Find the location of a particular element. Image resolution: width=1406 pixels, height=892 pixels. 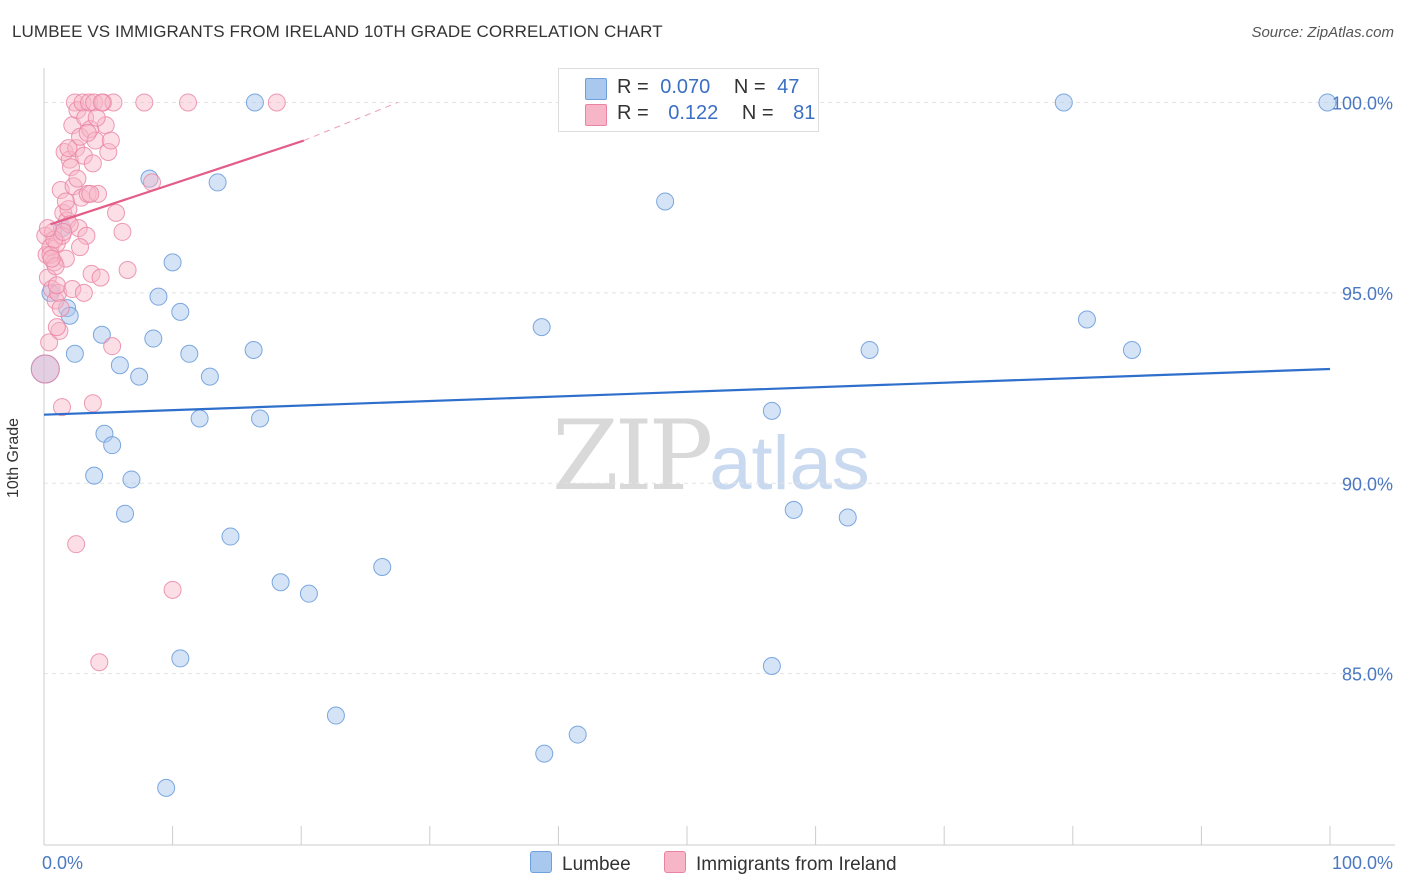

r-value: 0.122 is located at coordinates (693, 113).